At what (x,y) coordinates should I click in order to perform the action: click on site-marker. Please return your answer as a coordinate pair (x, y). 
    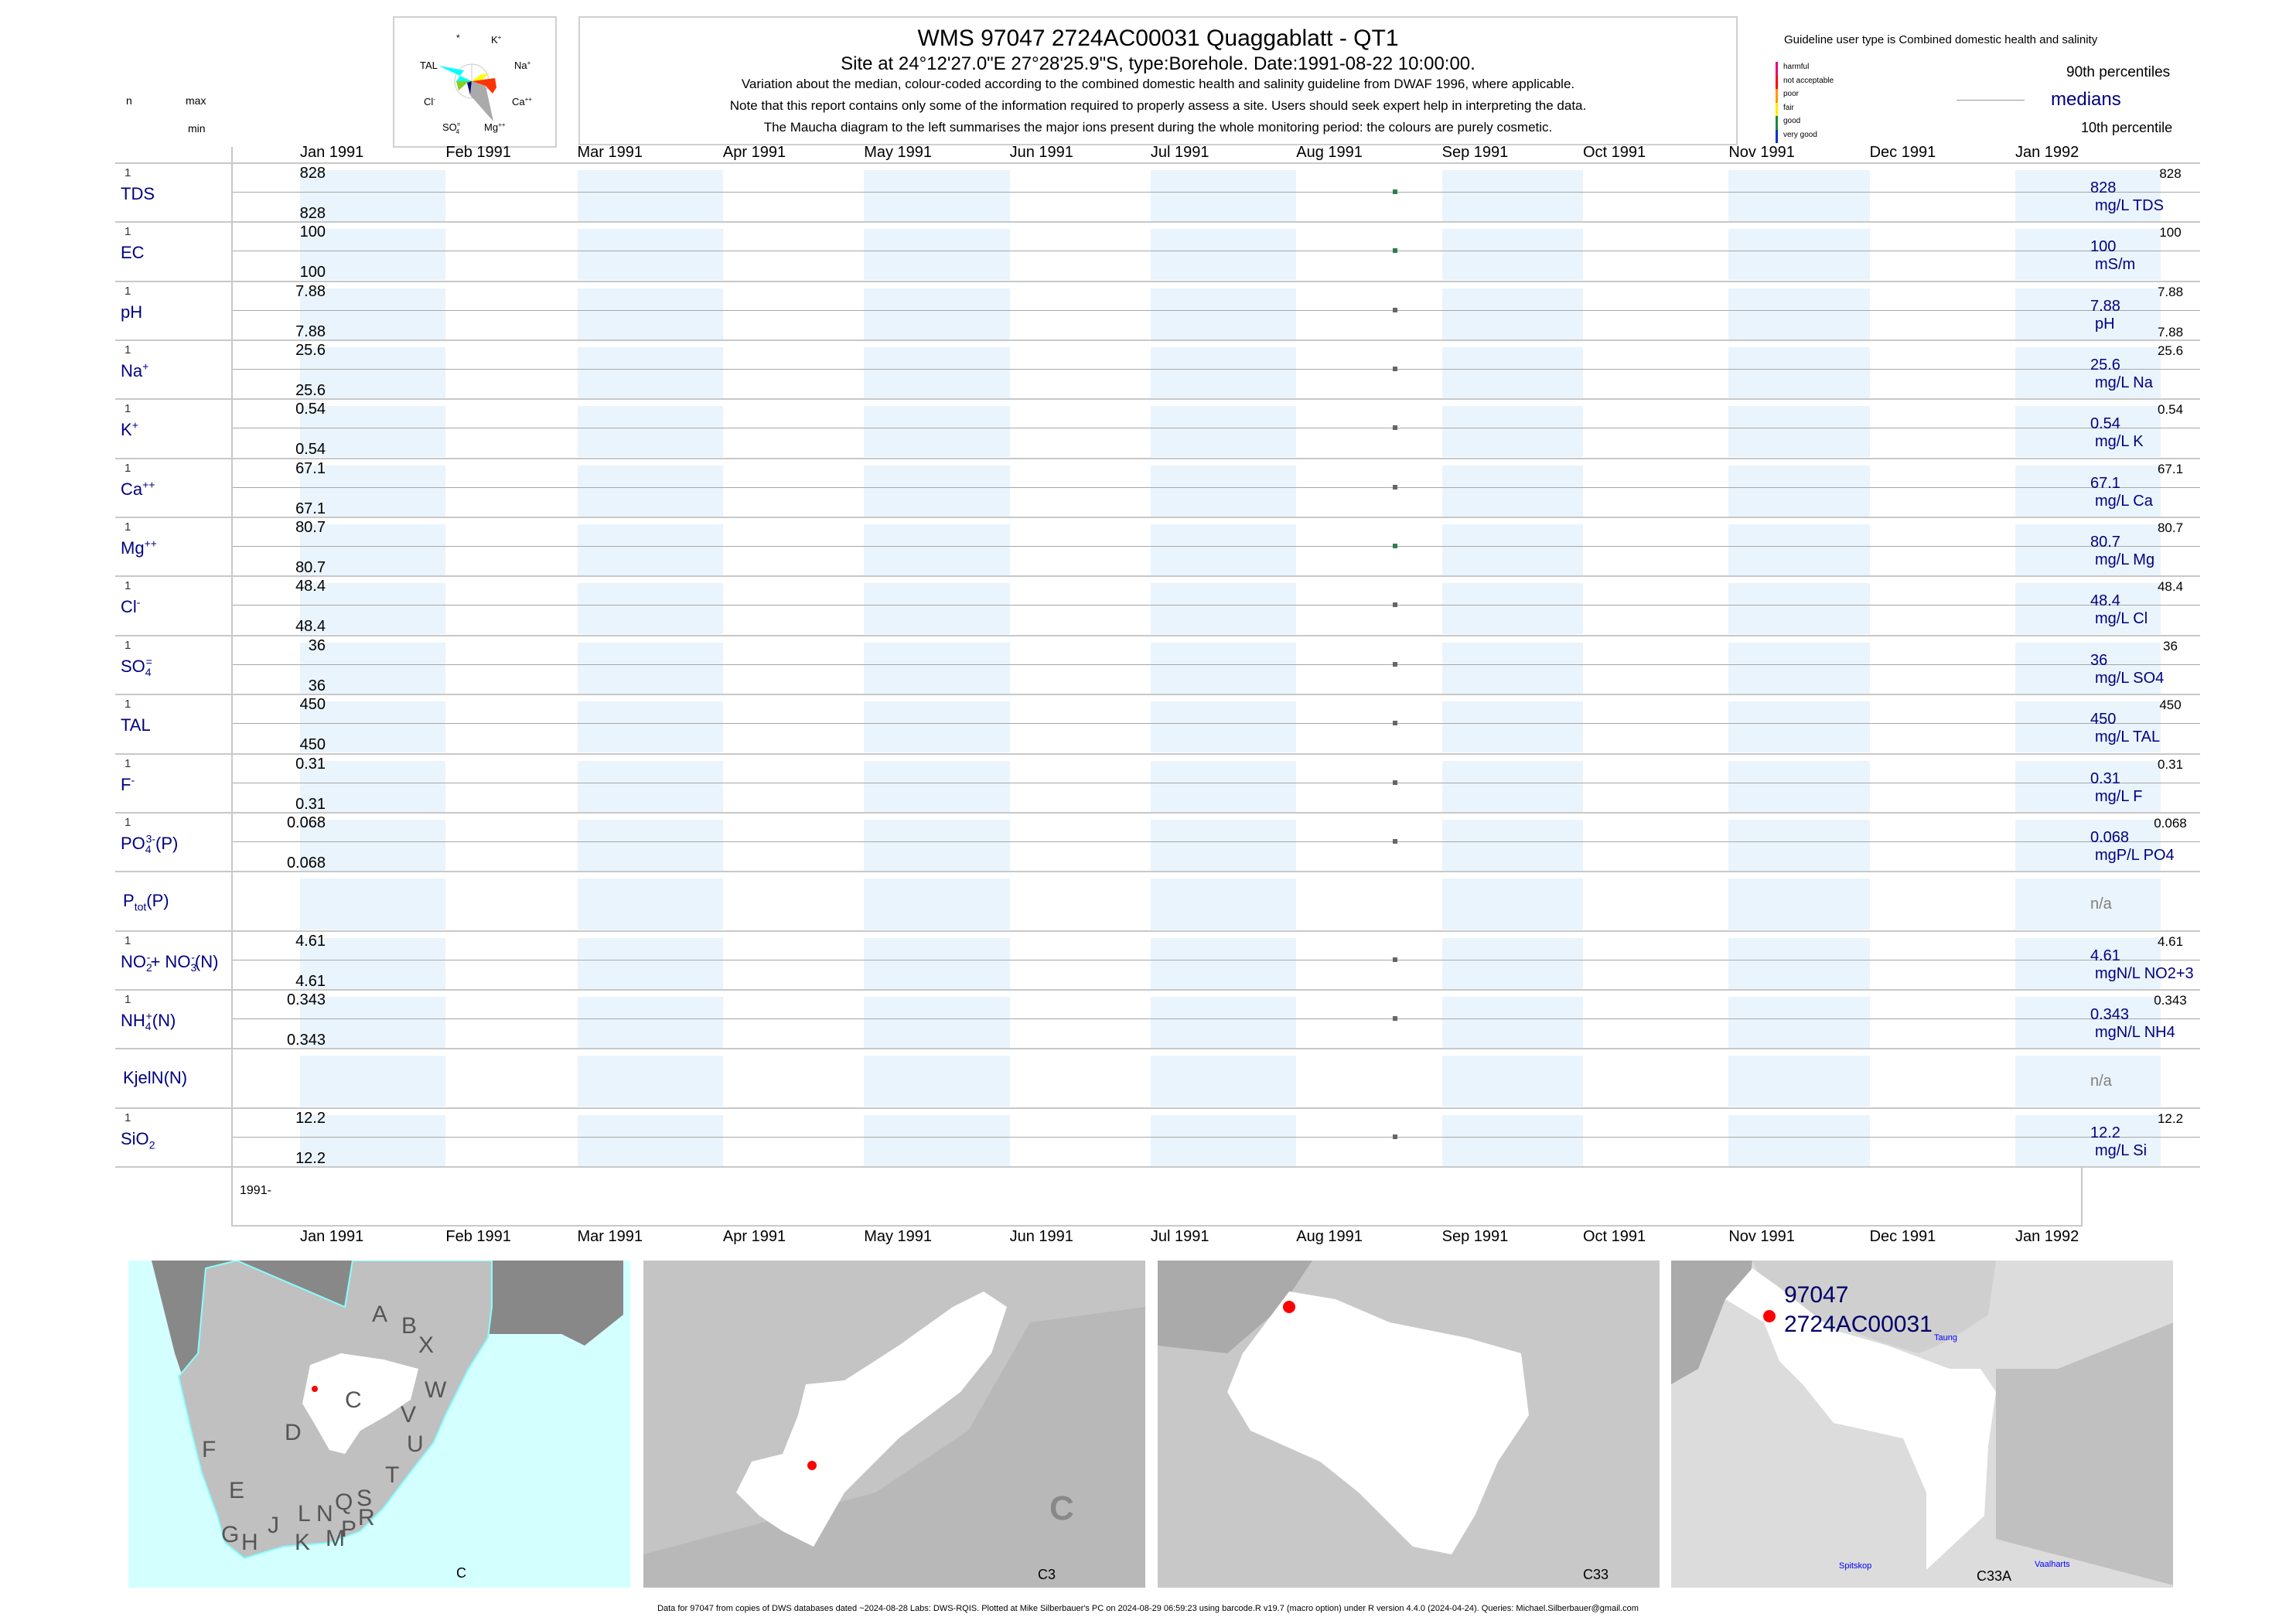
    Looking at the image, I should click on (1769, 1316).